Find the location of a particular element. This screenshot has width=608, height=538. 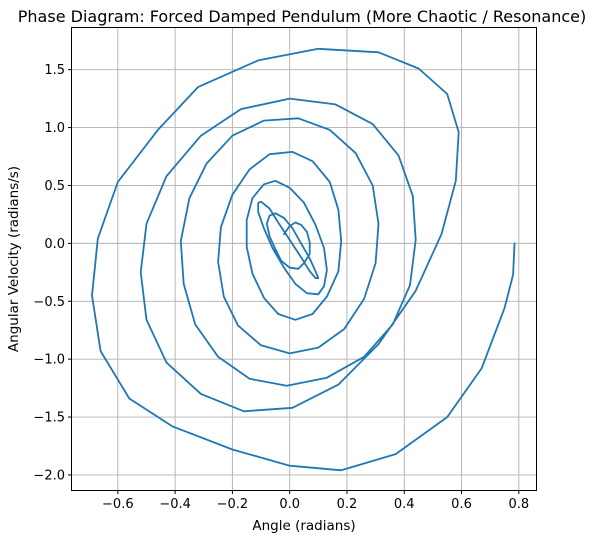

y-tick-label: −2.0 is located at coordinates (49, 475).